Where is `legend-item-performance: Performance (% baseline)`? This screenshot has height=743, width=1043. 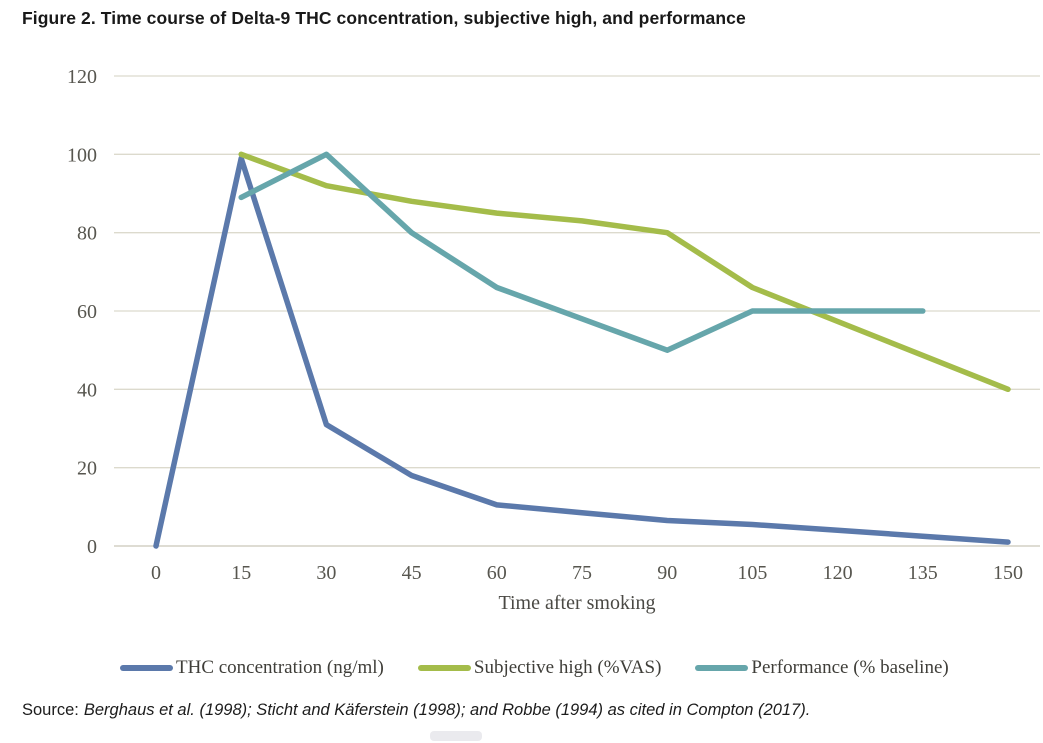 legend-item-performance: Performance (% baseline) is located at coordinates (822, 668).